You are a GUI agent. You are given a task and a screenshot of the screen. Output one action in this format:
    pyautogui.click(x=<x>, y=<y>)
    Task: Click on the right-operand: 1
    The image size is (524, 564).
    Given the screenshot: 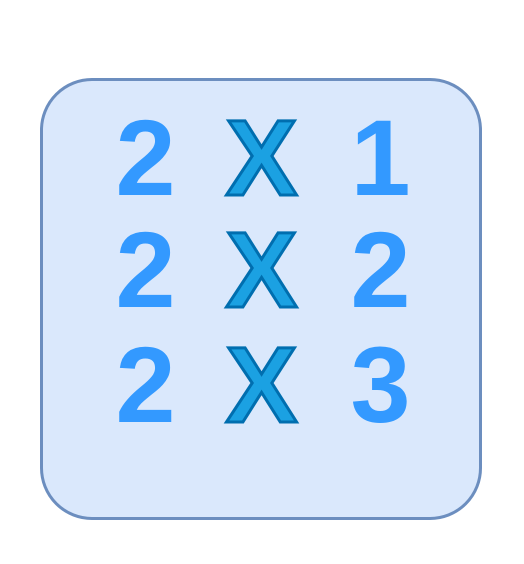 What is the action you would take?
    pyautogui.click(x=380, y=157)
    